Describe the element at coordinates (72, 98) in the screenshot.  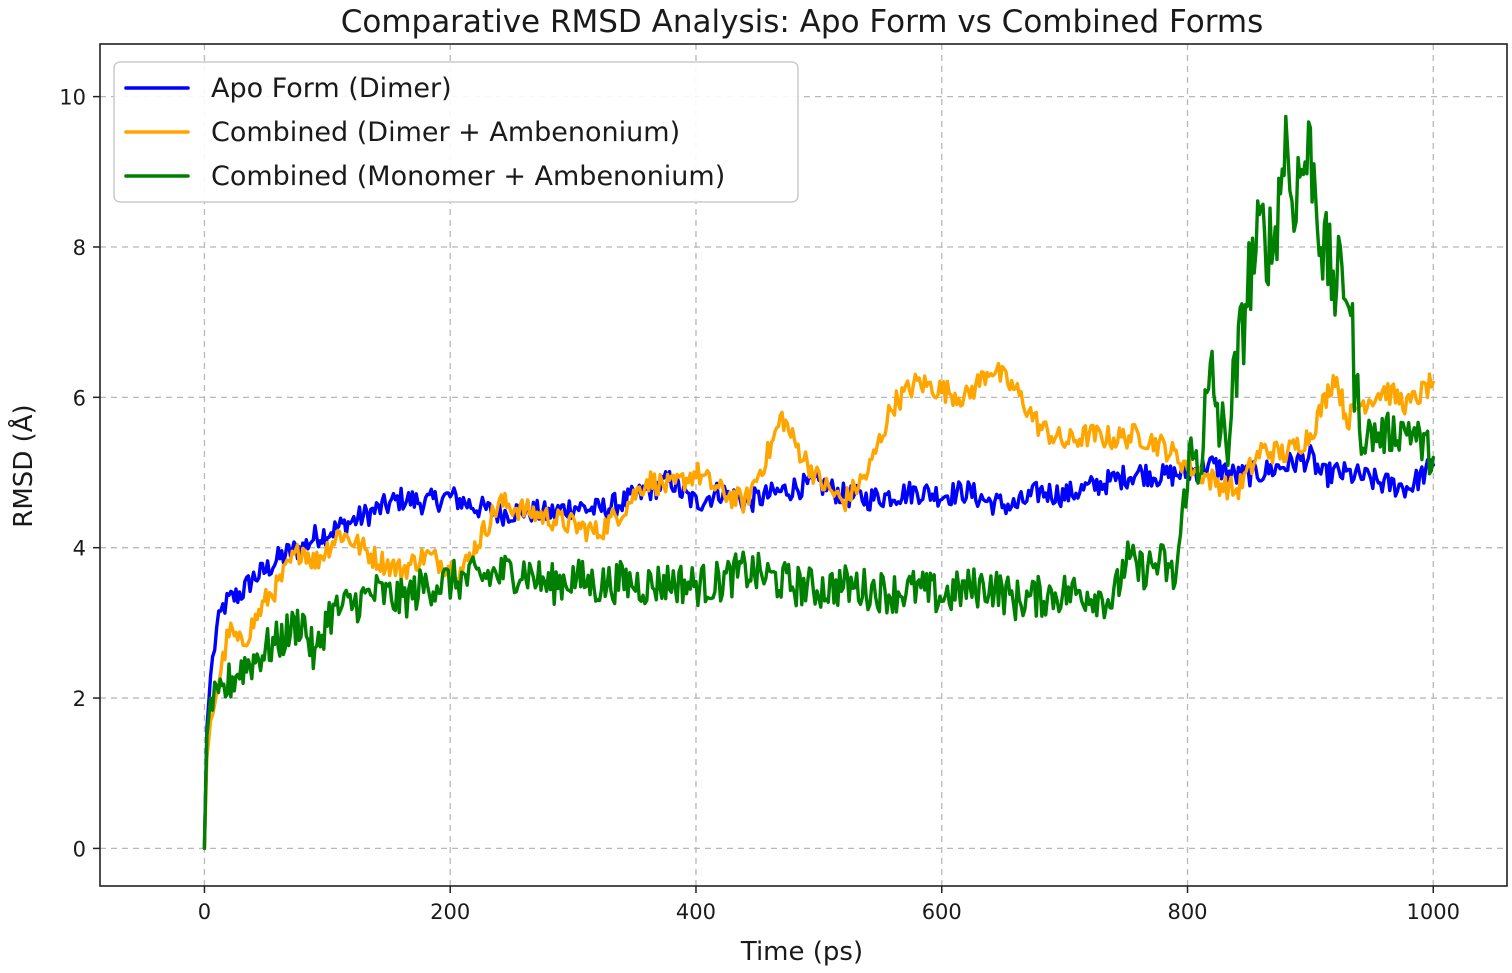
I see `y-tick-label: 10` at that location.